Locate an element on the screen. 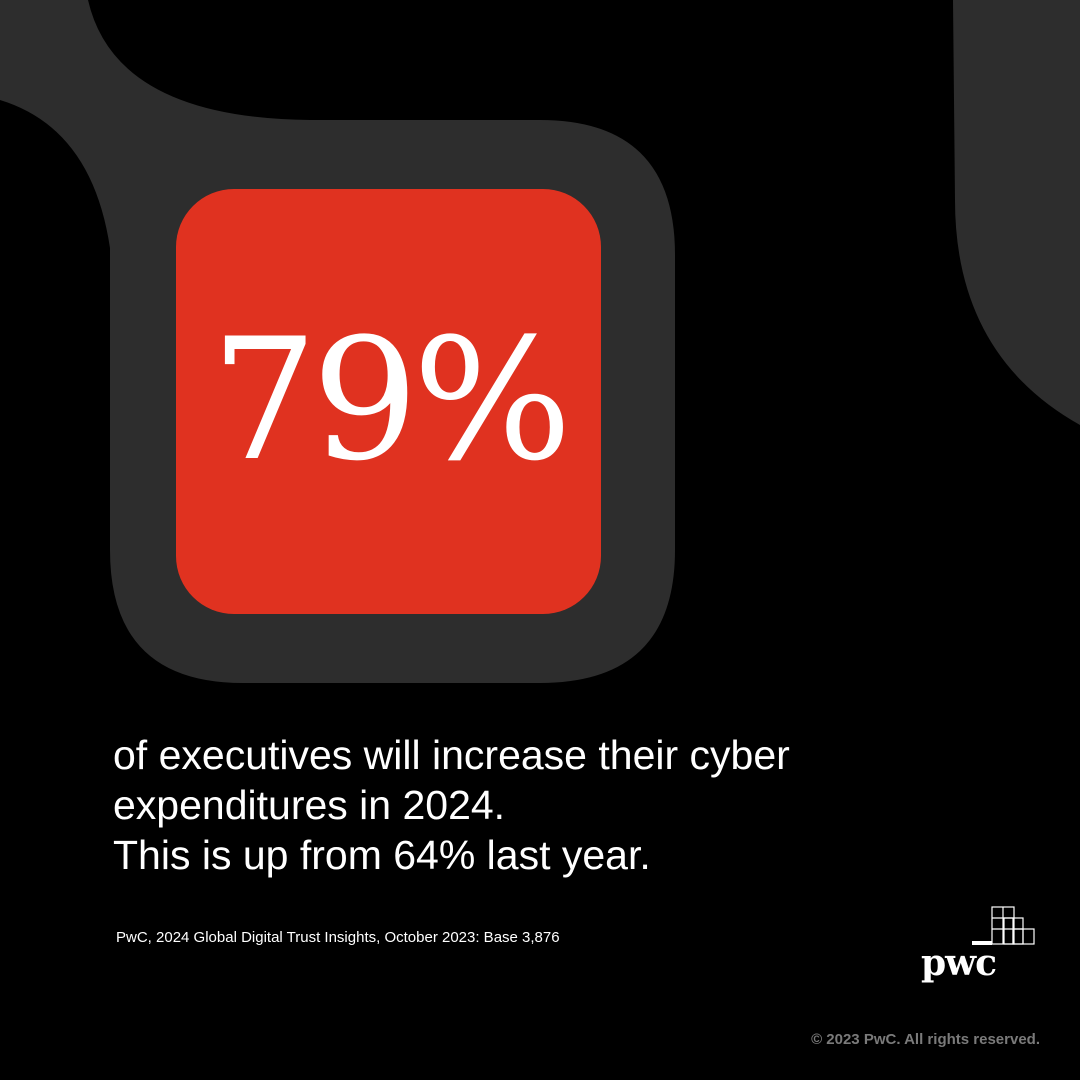 The width and height of the screenshot is (1080, 1080). headline-line-3: This is up from 64% last year. is located at coordinates (382, 855).